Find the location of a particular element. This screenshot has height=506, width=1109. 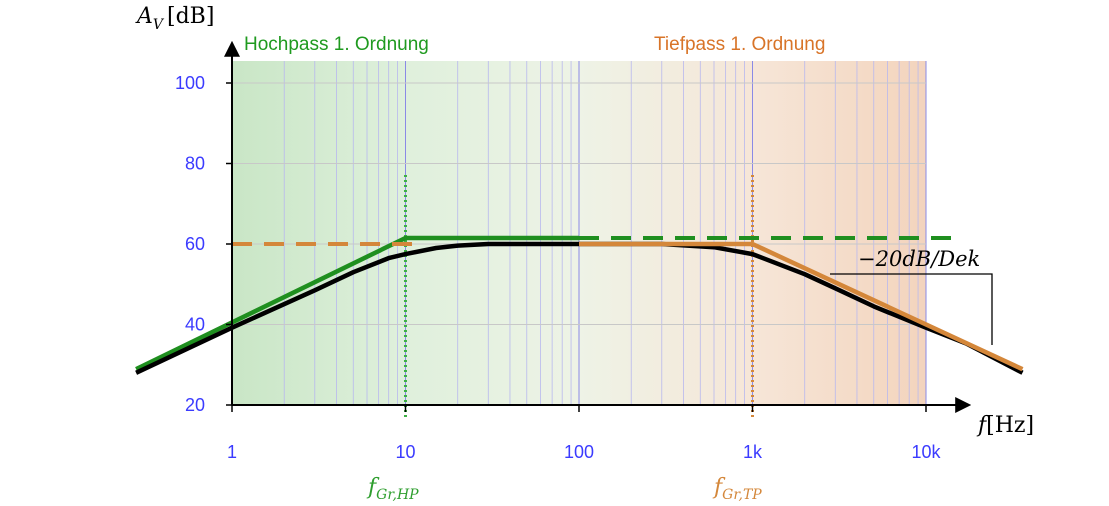

x-tick-label: 1k is located at coordinates (753, 452).